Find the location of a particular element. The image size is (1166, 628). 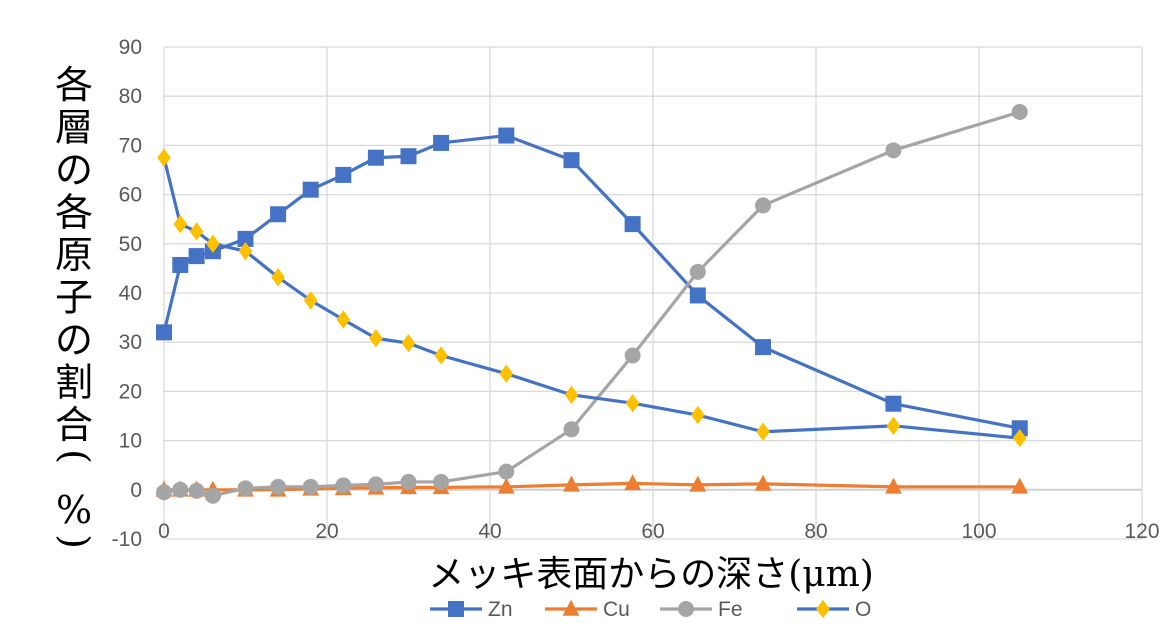

x-tick-label: 100 is located at coordinates (978, 531).